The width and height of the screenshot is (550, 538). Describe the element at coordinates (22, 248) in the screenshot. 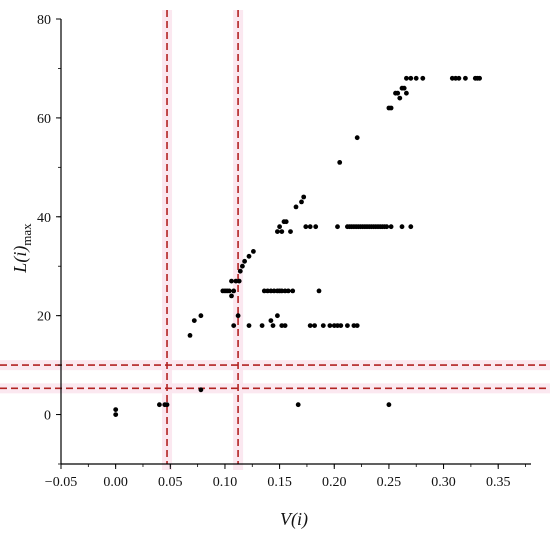

I see `y-axis-title: L(i)max` at that location.